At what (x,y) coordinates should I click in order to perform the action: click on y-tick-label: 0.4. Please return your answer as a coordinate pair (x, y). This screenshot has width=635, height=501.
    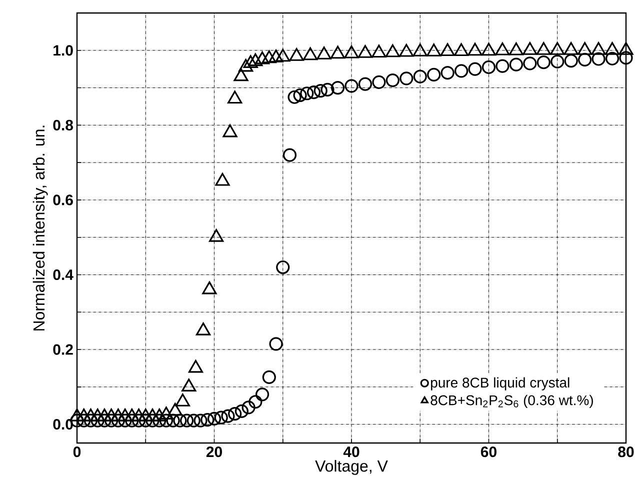
    Looking at the image, I should click on (63, 274).